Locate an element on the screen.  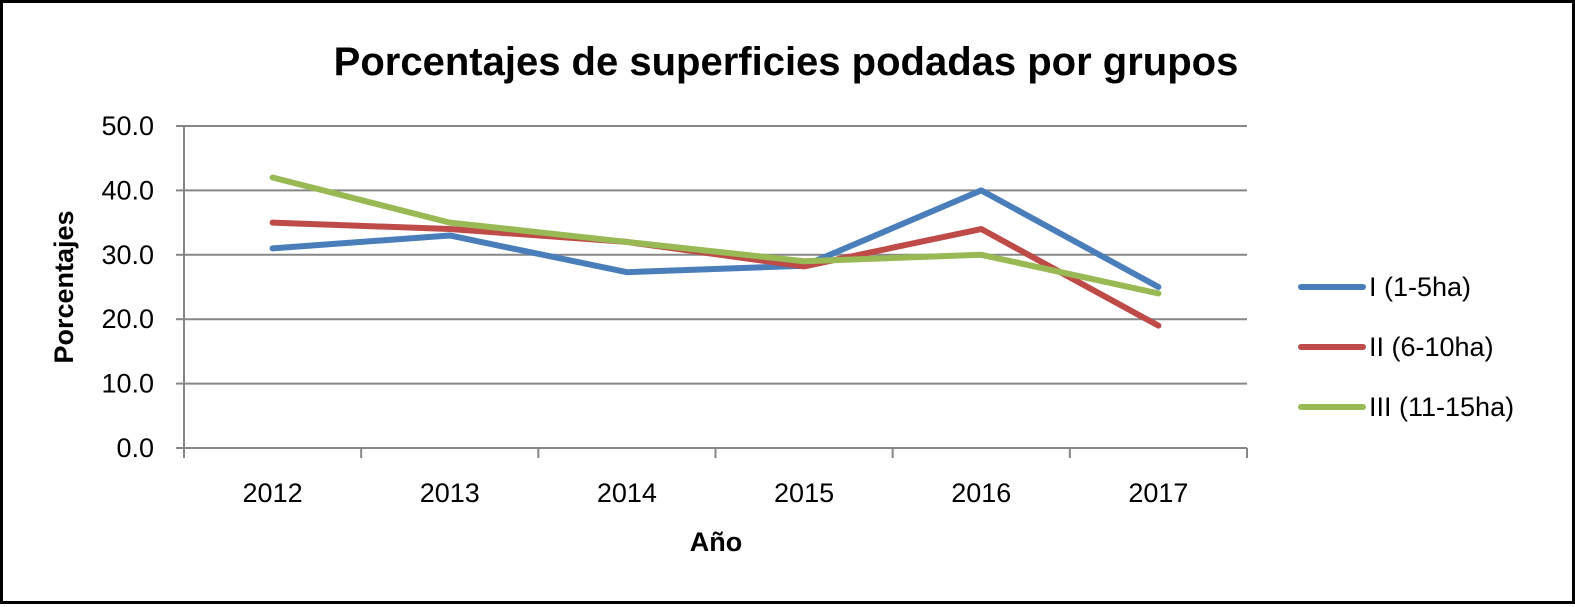
legend-item: II (6-10ha) is located at coordinates (1396, 347).